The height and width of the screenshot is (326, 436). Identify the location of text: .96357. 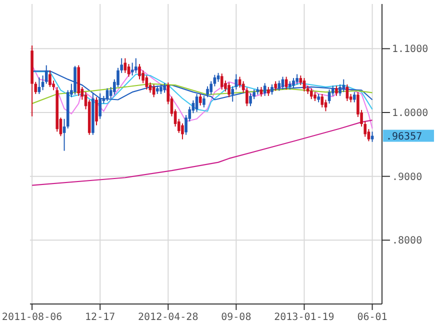
(404, 136).